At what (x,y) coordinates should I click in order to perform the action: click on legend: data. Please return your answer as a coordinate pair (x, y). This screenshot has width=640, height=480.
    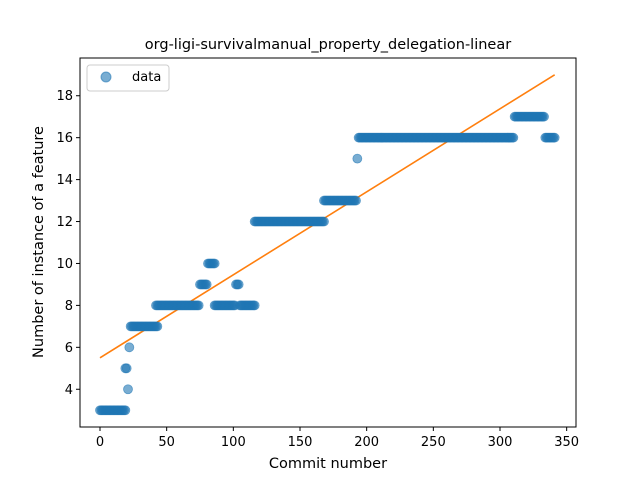
    Looking at the image, I should click on (128, 78).